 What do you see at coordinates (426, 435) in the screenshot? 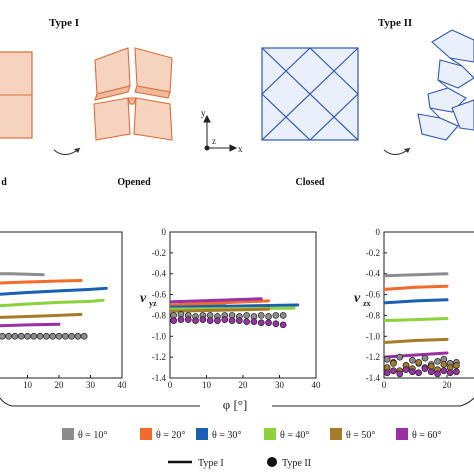
I see `legend-label: θ = 60°` at bounding box center [426, 435].